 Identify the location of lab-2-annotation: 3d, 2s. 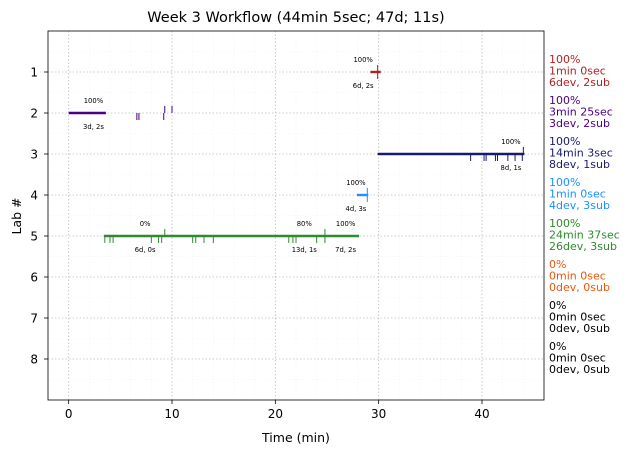
(93, 127).